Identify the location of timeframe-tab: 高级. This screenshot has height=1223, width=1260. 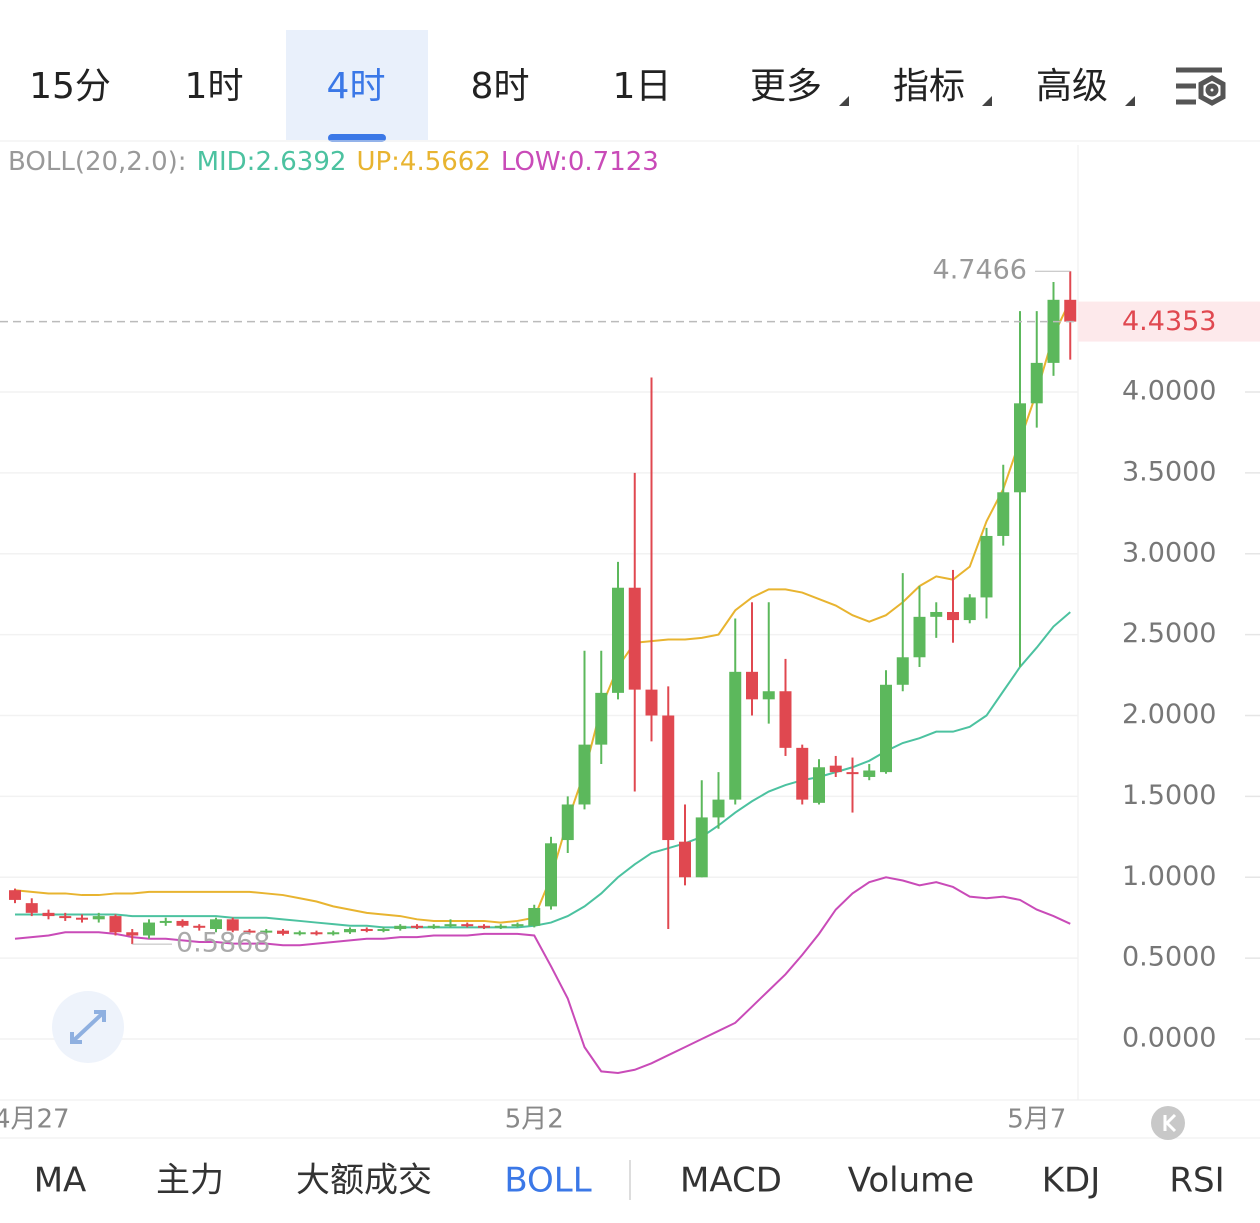
(1072, 86).